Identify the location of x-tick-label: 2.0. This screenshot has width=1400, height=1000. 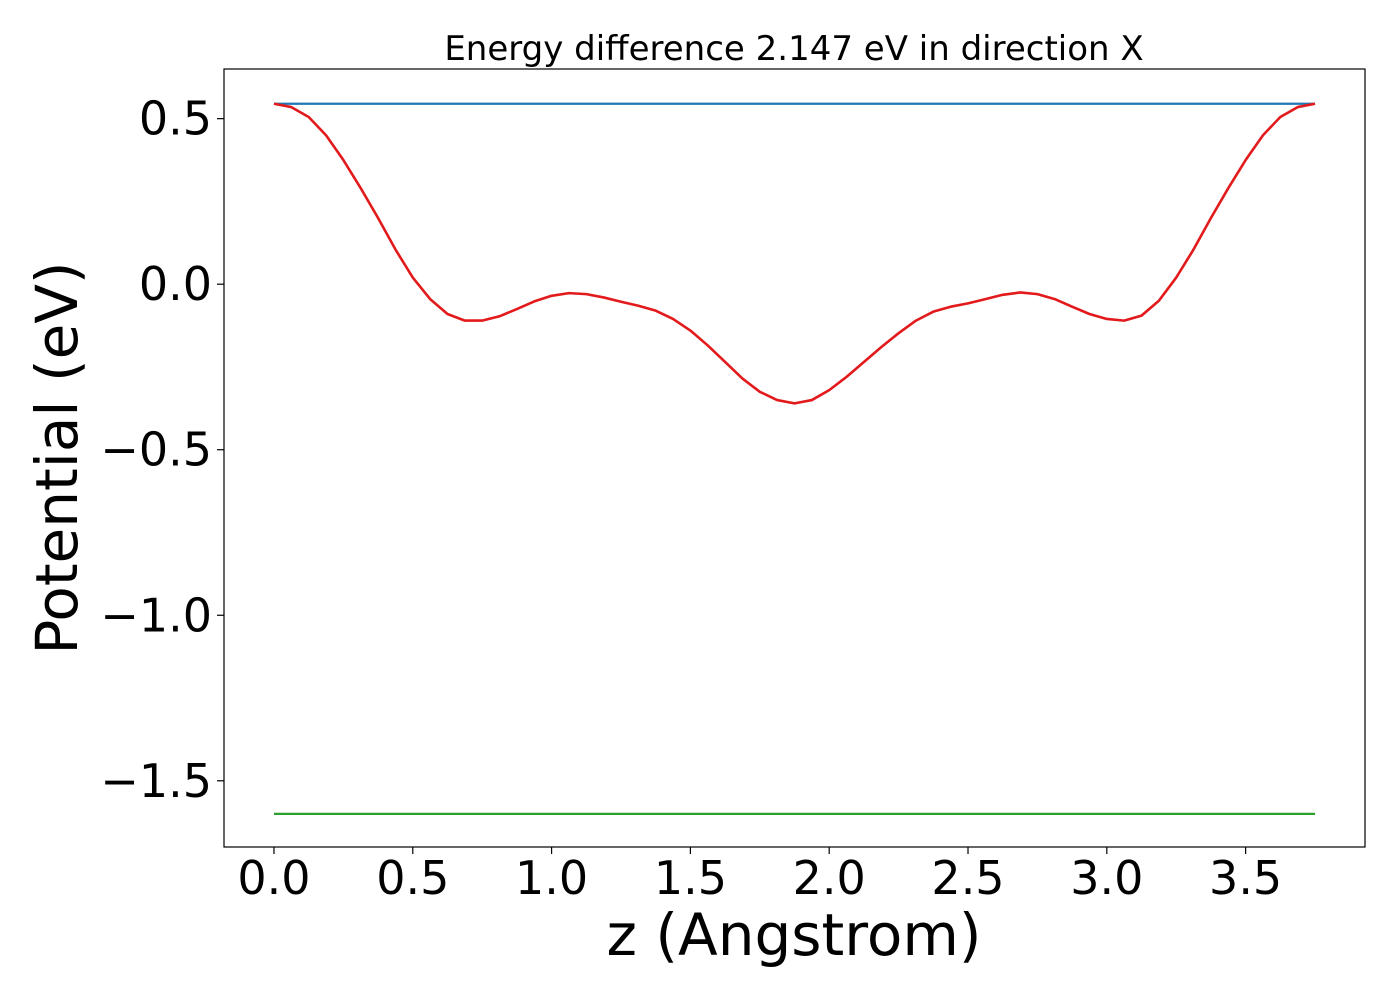
(829, 878).